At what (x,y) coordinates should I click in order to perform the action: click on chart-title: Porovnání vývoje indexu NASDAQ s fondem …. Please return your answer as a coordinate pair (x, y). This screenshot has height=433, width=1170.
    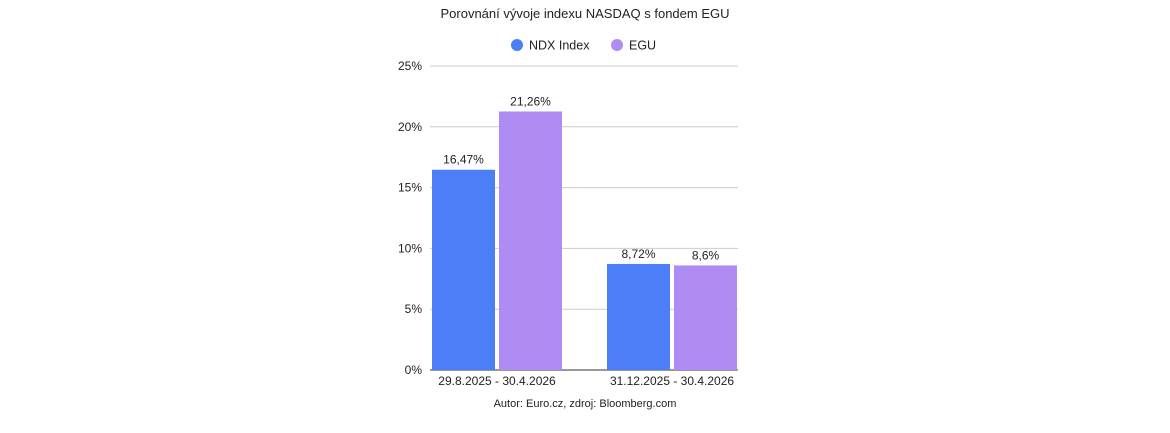
    Looking at the image, I should click on (584, 13).